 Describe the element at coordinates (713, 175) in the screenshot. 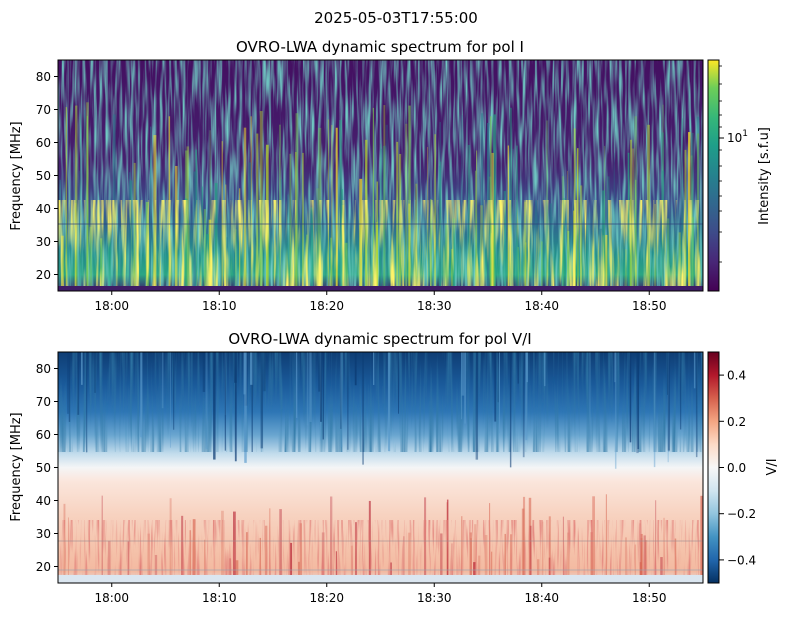

I see `pol-i-colorbar` at that location.